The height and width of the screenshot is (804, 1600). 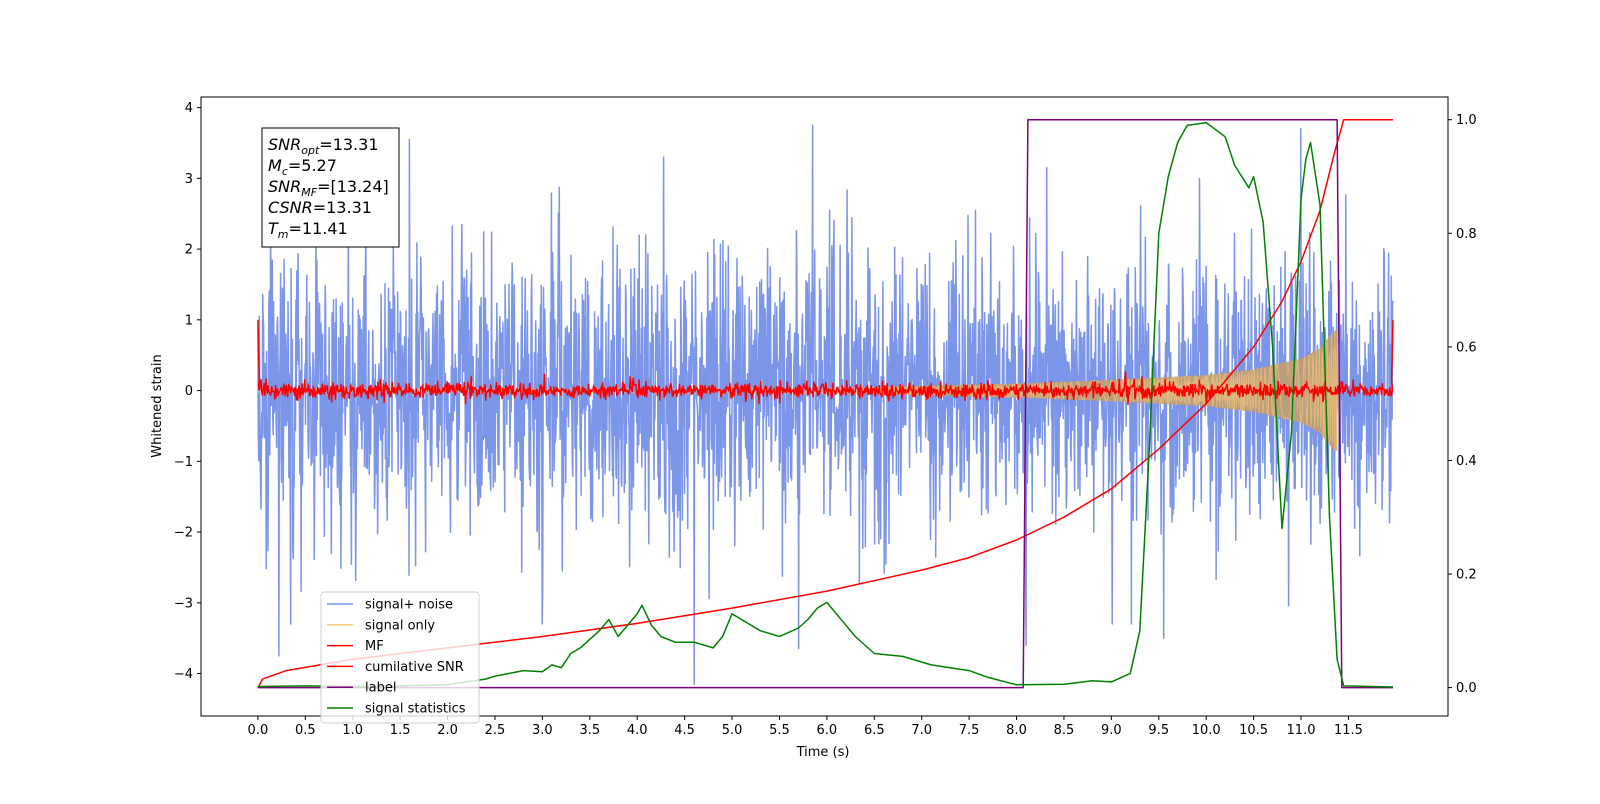 What do you see at coordinates (1462, 404) in the screenshot?
I see `y-axis-right: 1.0 0.8 0.6 0.4 0.2 0.0` at bounding box center [1462, 404].